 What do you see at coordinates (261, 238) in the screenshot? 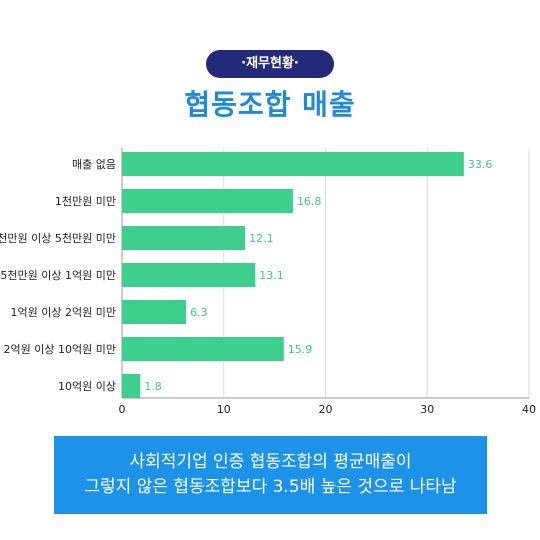
I see `value-label: 12.1` at bounding box center [261, 238].